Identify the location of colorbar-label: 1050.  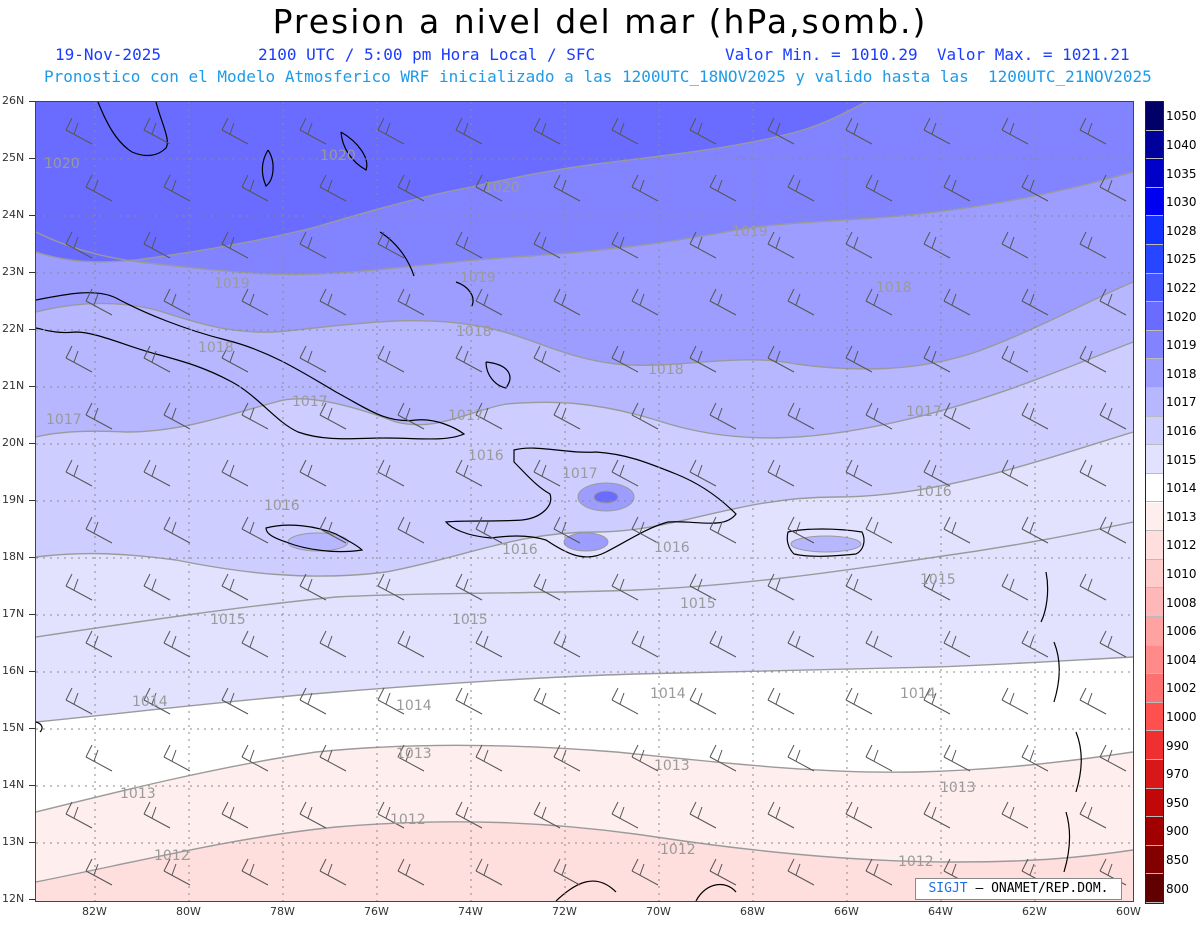
(1181, 116).